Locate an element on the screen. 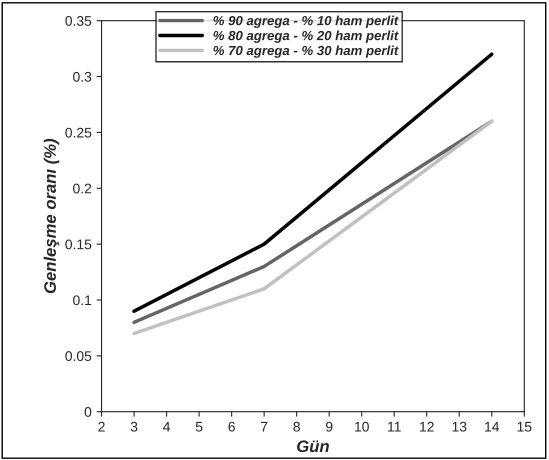 Image resolution: width=549 pixels, height=460 pixels. y-tick-label: 0.2 is located at coordinates (82, 189).